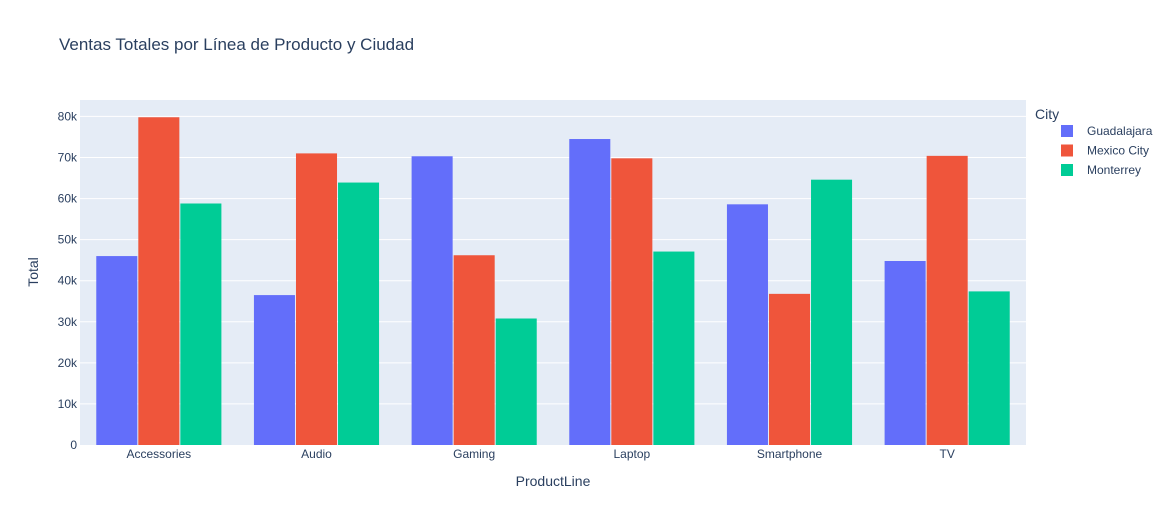  I want to click on x-tick-label: Audio, so click(316, 454).